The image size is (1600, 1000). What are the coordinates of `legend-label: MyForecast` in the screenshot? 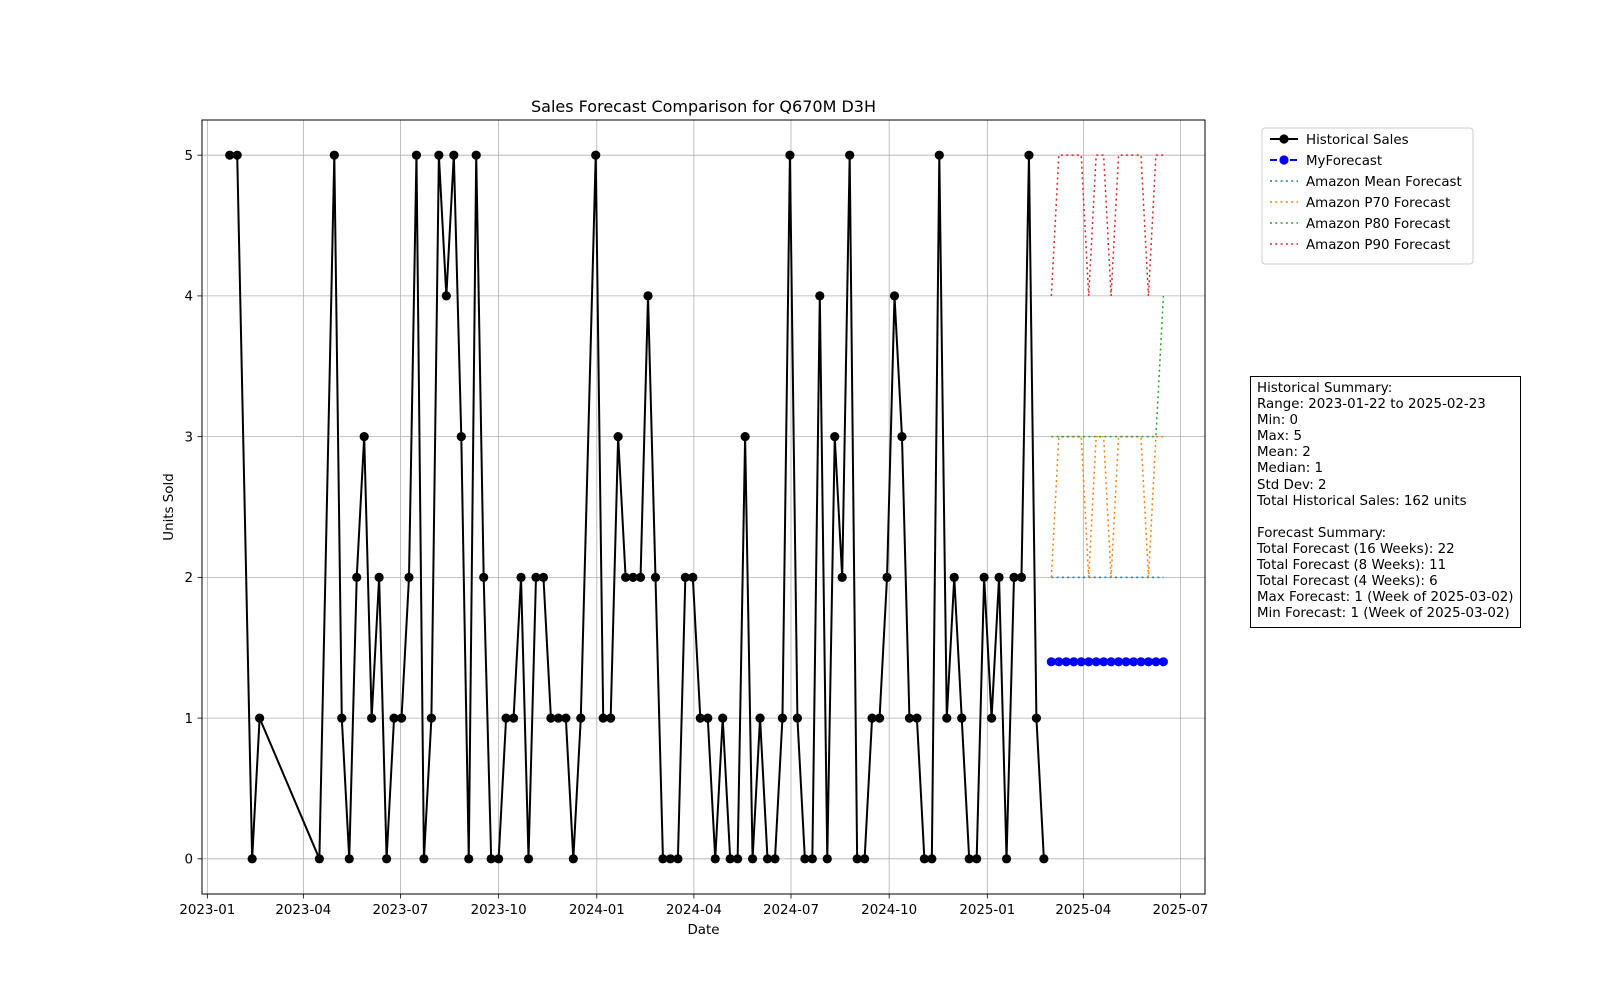 It's located at (1344, 161).